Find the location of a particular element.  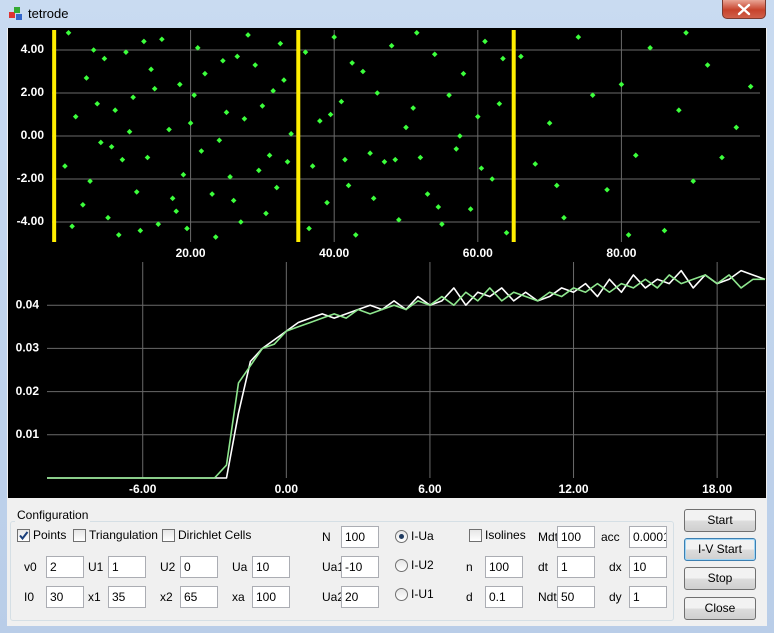

x-tick-label: 60.00 is located at coordinates (478, 253).